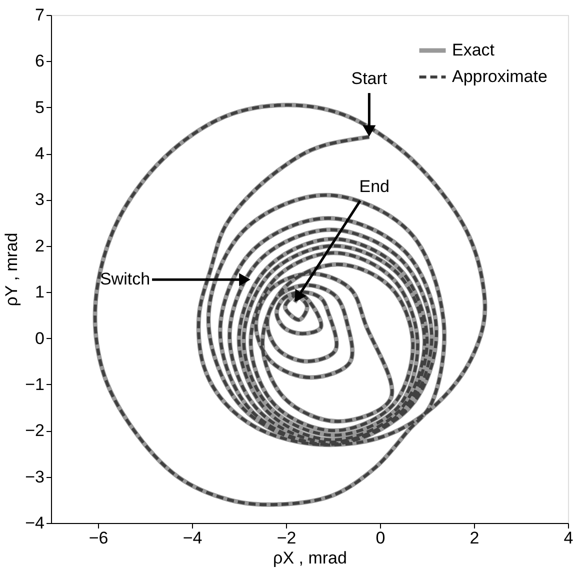  I want to click on x-tick-label: 0, so click(381, 538).